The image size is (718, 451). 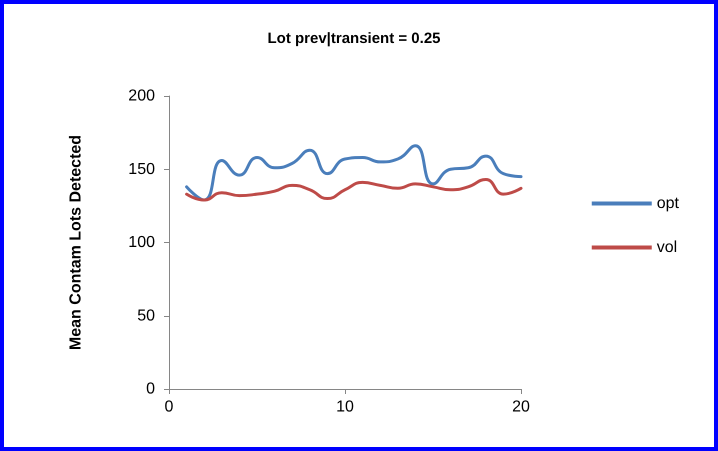 I want to click on x-tick-label: 20, so click(x=521, y=407).